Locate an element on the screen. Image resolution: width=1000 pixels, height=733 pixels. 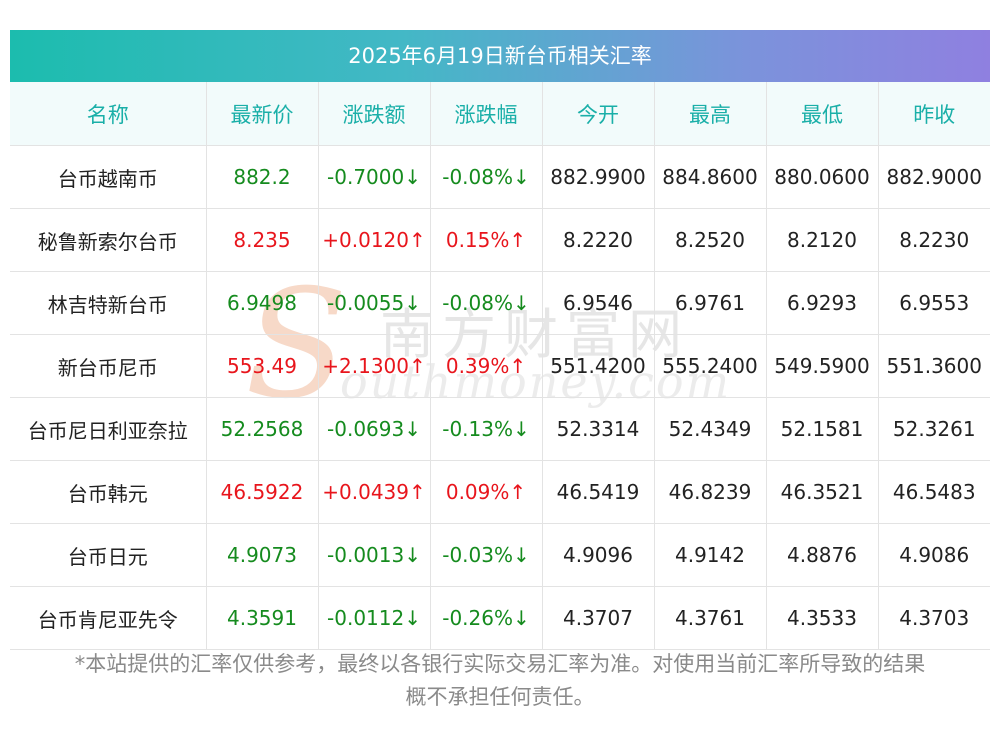
header-open: 今开 is located at coordinates (598, 114).